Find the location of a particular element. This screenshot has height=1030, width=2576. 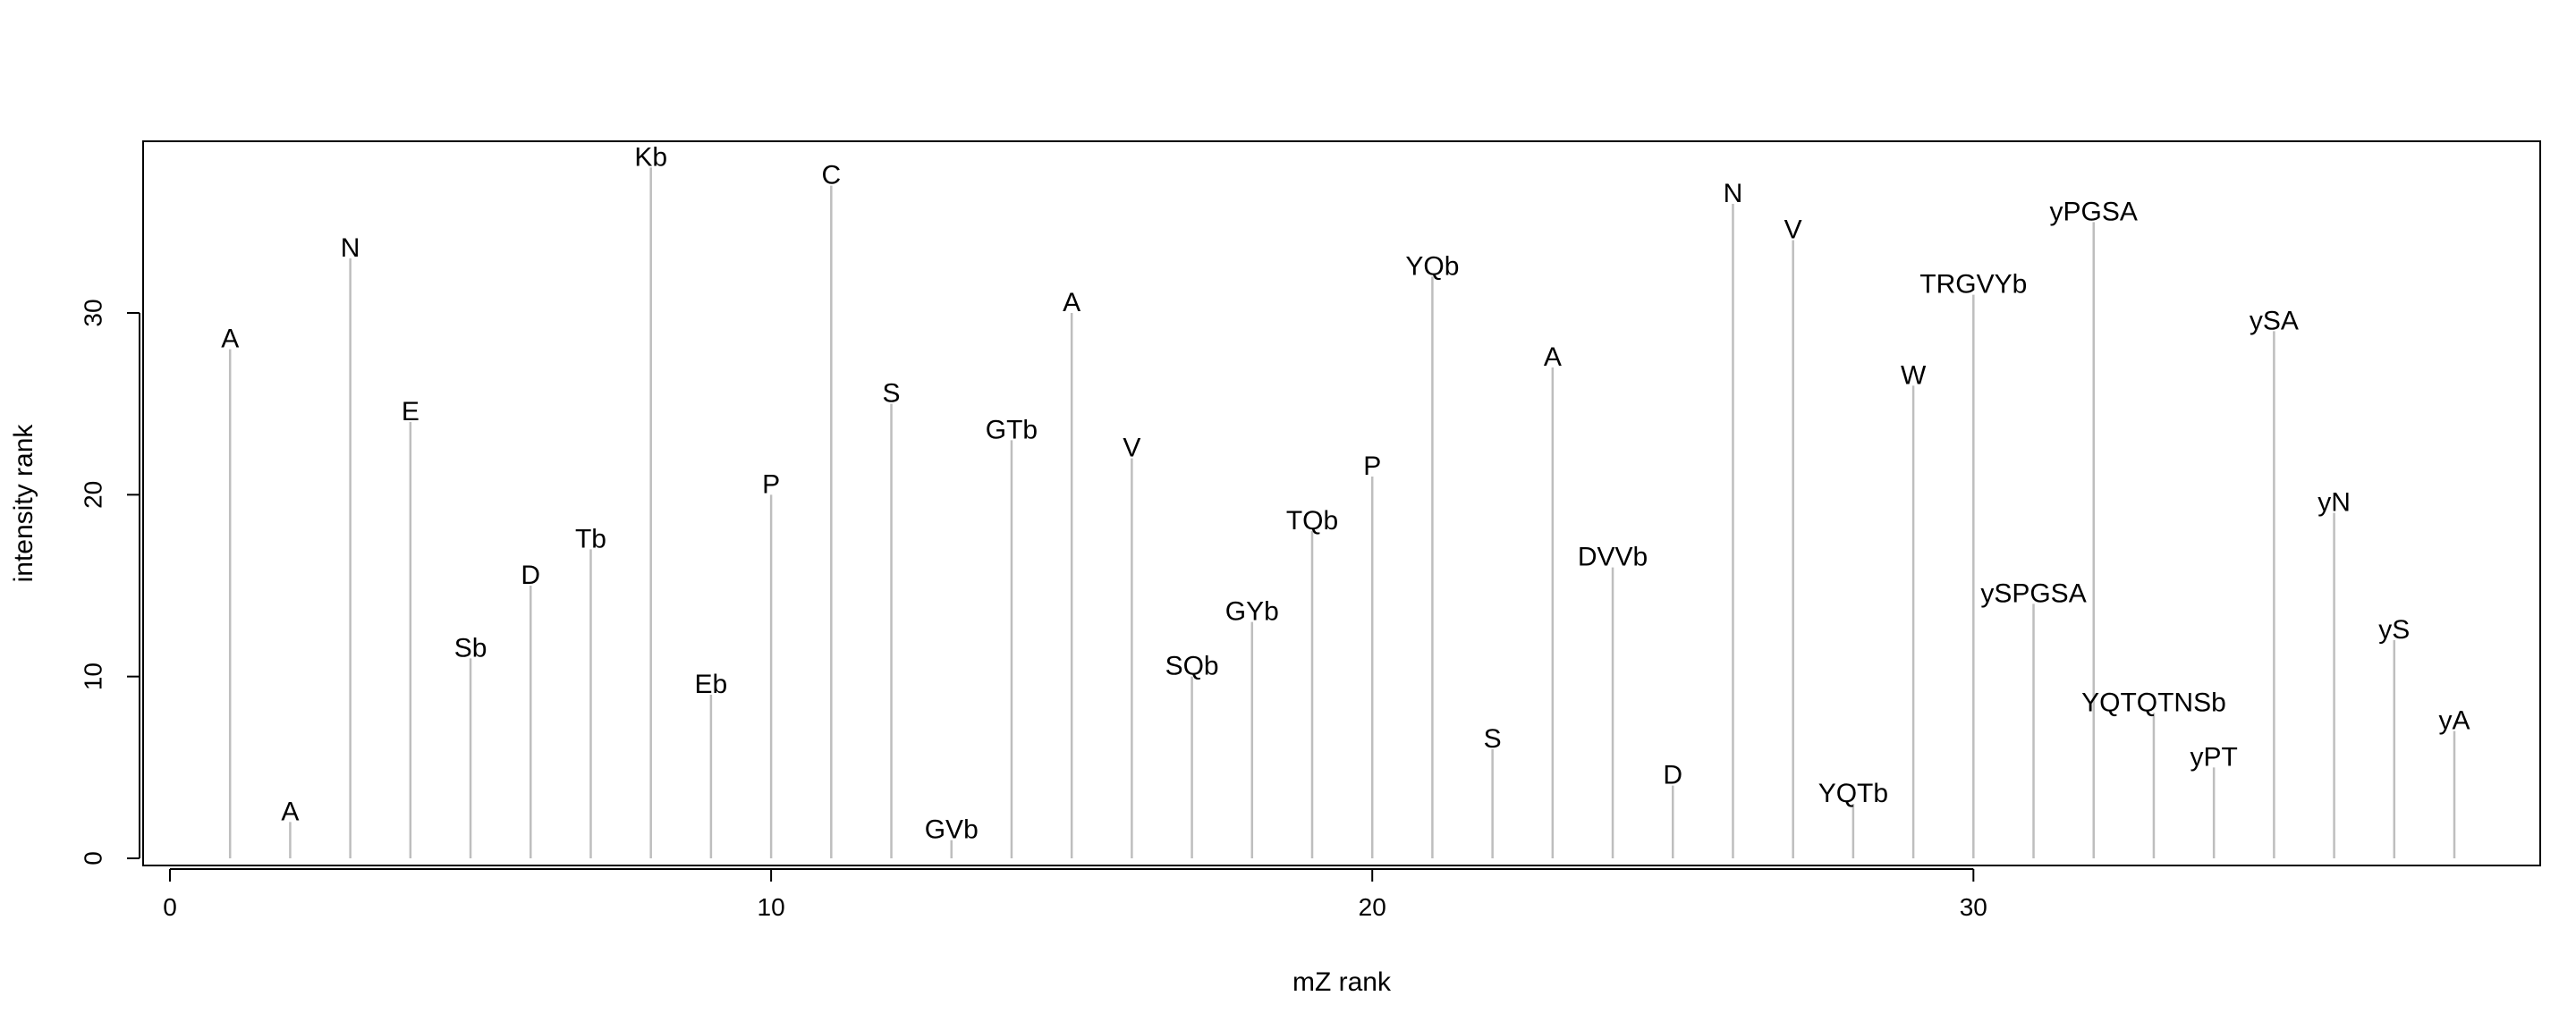

peak-label-27: V is located at coordinates (1793, 230).